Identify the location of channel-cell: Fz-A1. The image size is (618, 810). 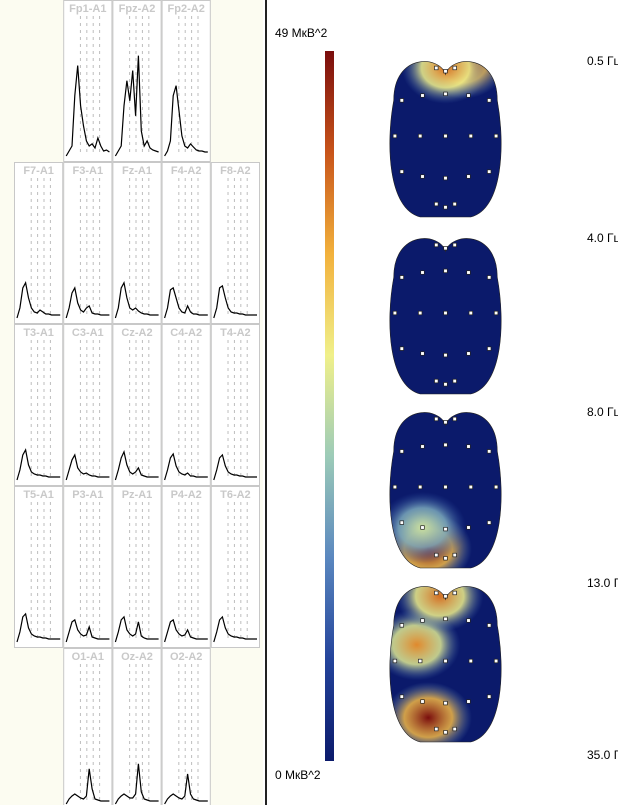
(137, 243).